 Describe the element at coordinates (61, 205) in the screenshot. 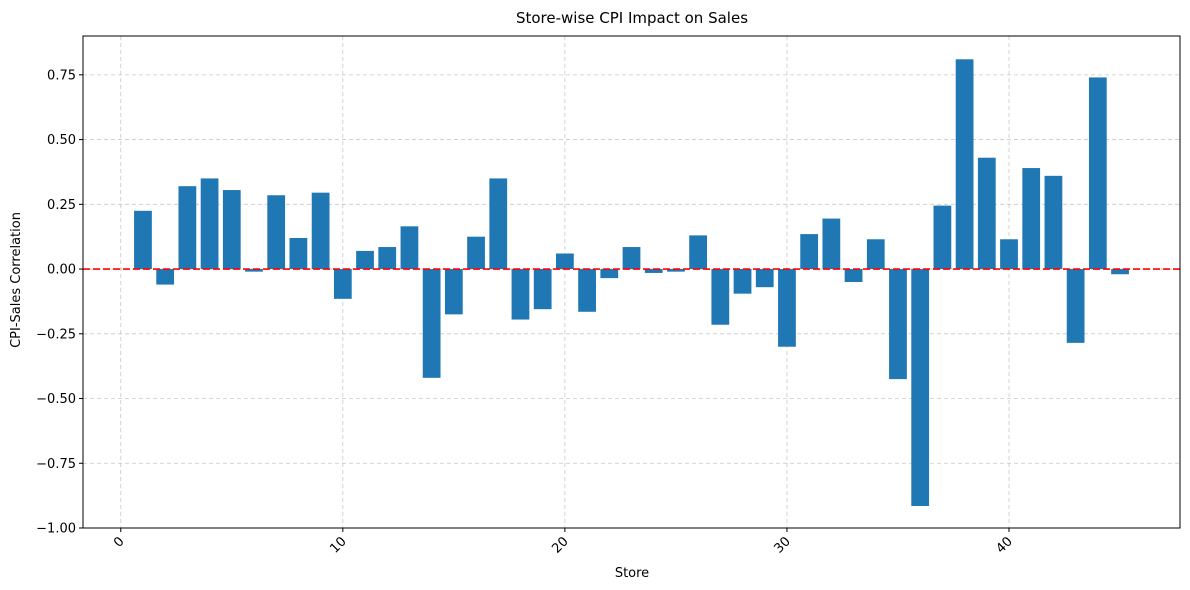

I see `y-tick-label: 0.25` at that location.